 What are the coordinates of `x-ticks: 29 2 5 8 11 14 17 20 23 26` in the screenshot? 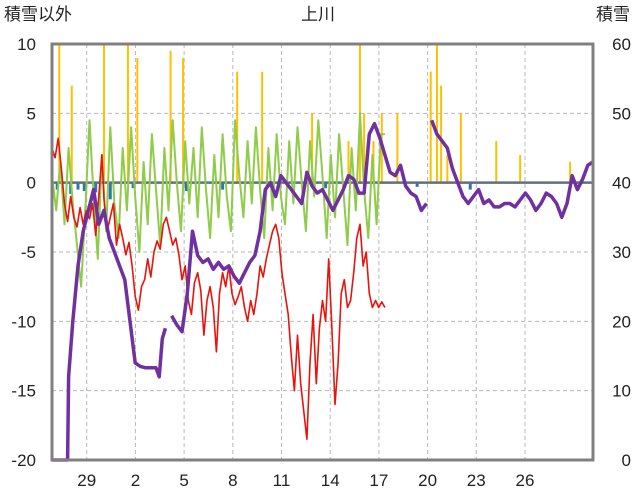 It's located at (305, 480).